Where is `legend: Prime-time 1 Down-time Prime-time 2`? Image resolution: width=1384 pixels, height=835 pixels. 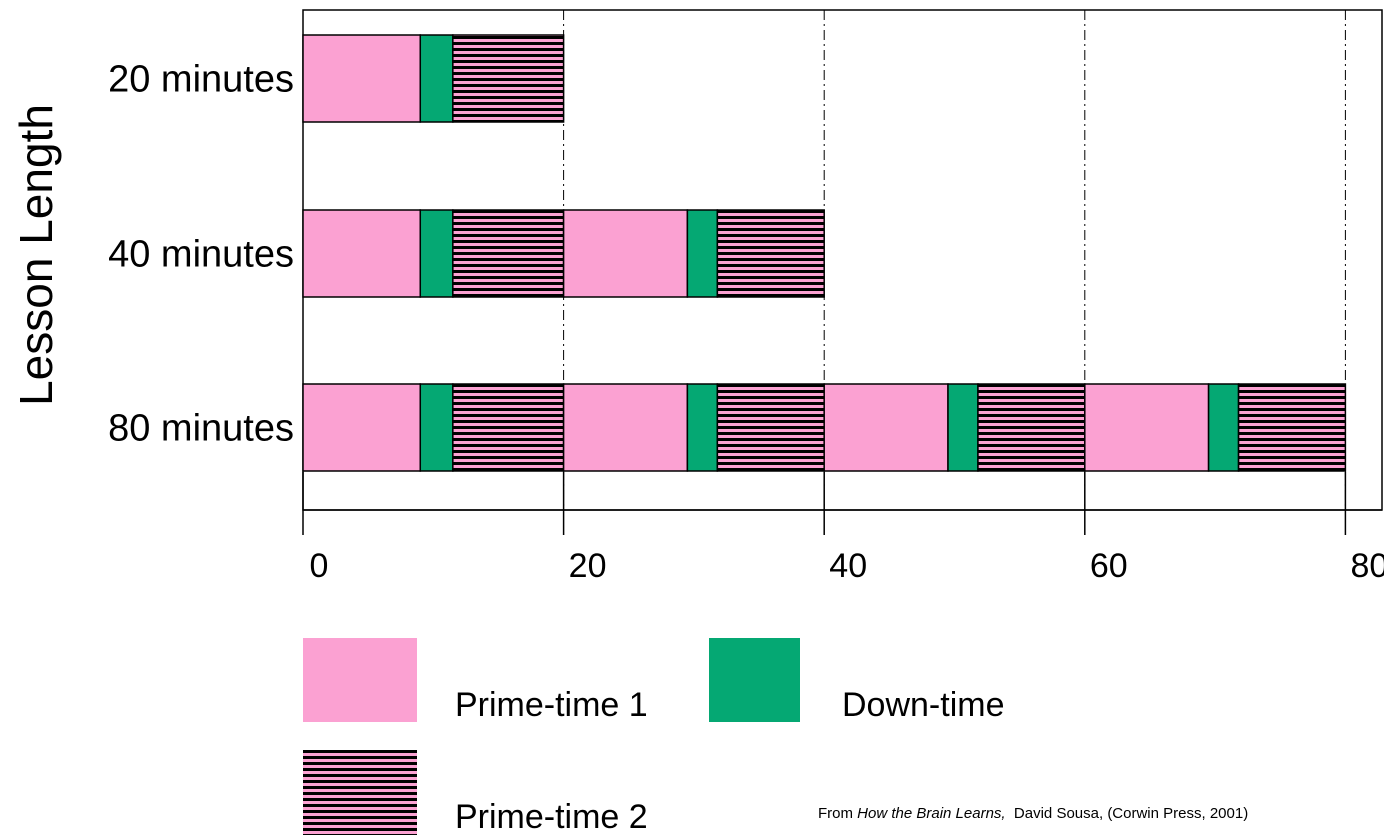
legend: Prime-time 1 Down-time Prime-time 2 is located at coordinates (653, 736).